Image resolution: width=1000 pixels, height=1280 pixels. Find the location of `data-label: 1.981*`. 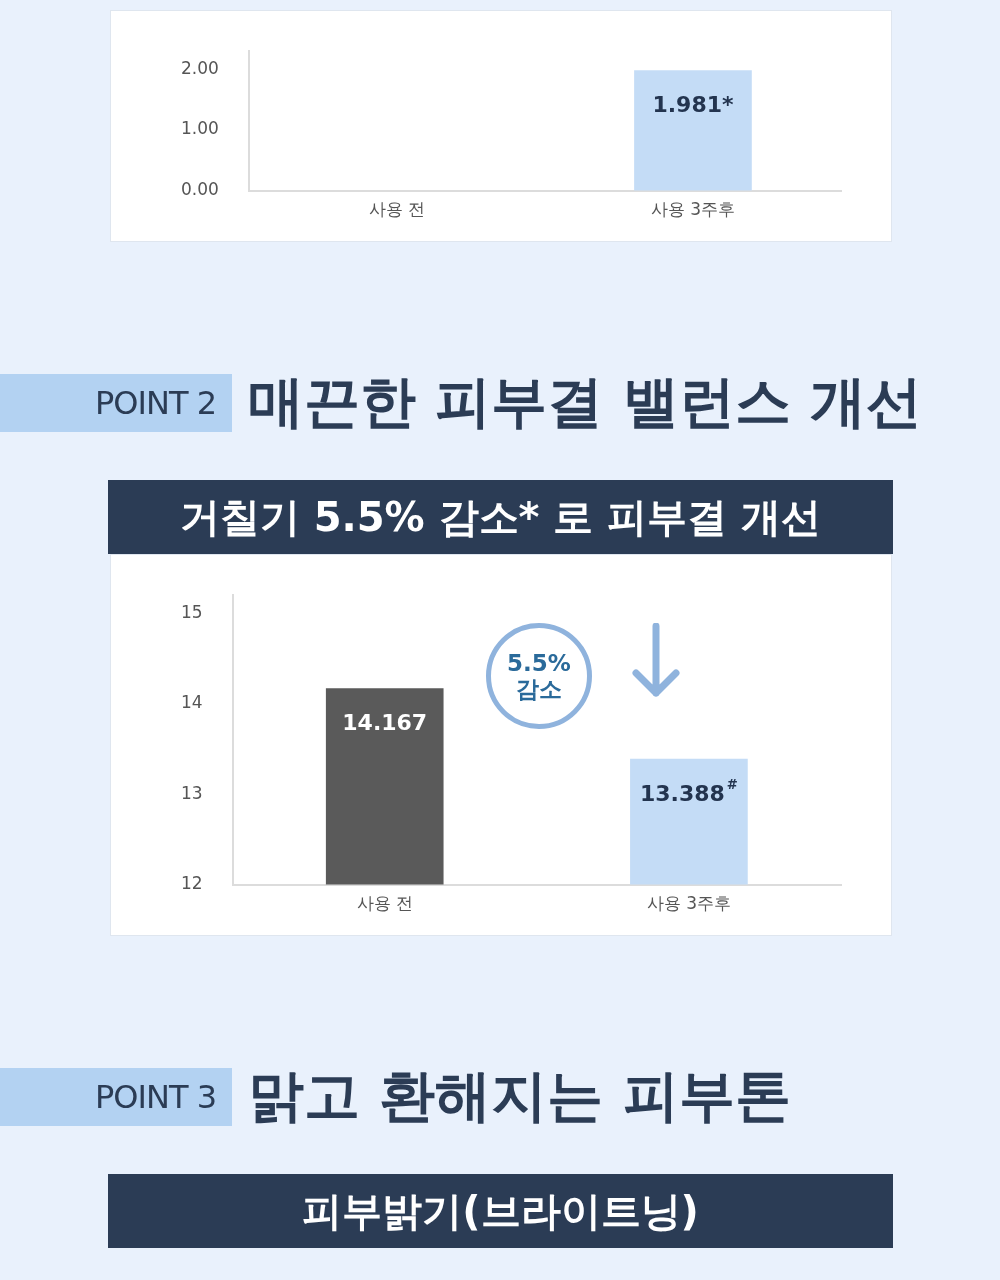

data-label: 1.981* is located at coordinates (693, 105).